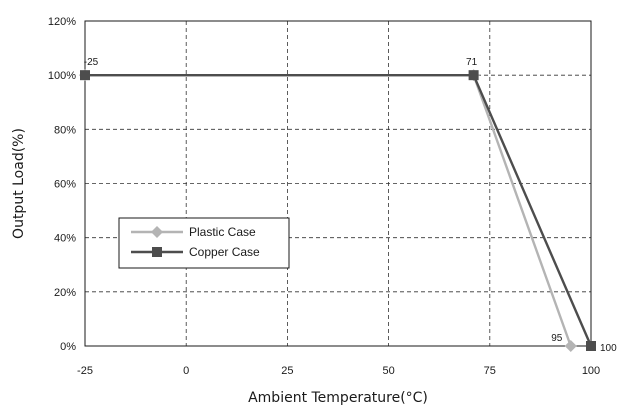  What do you see at coordinates (65, 239) in the screenshot?
I see `y-tick-label: 40%` at bounding box center [65, 239].